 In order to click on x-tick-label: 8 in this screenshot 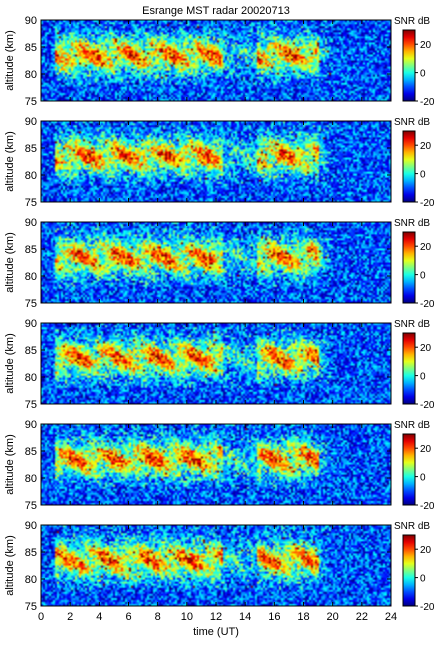, I will do `click(158, 617)`.